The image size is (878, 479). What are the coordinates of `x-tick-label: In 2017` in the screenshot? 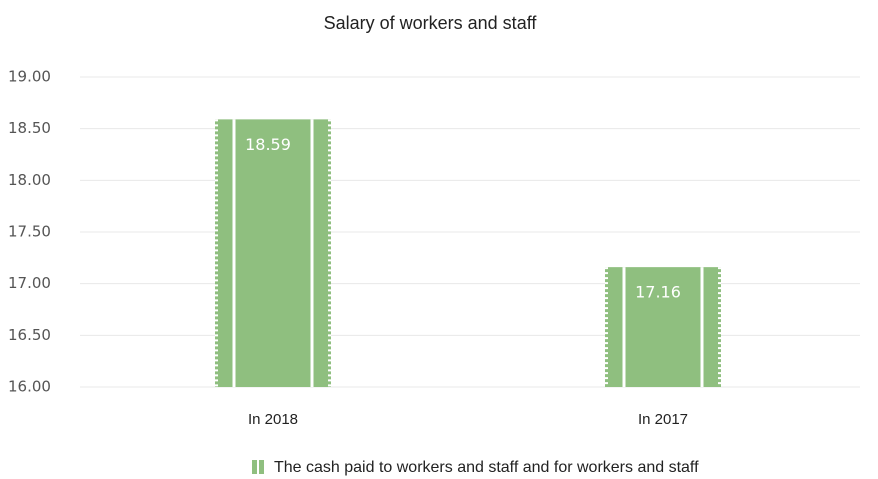 It's located at (663, 419).